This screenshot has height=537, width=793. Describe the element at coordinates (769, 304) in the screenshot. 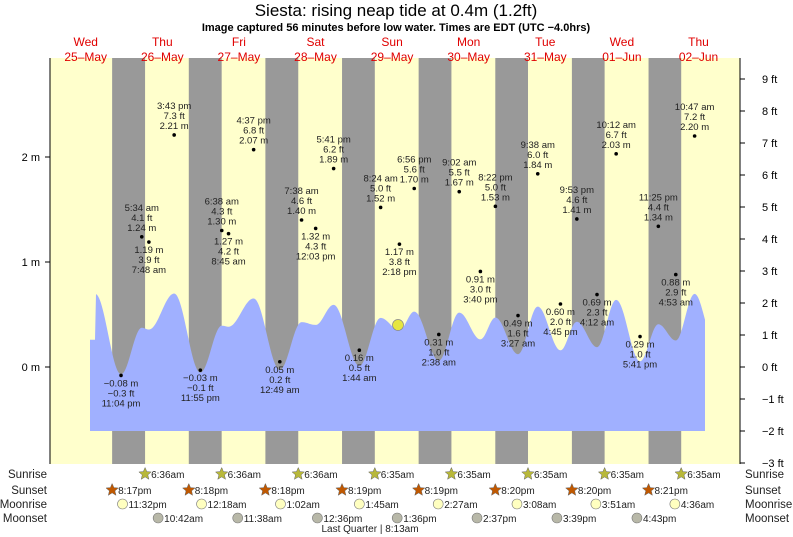

I see `right-axis-label: 2 ft` at that location.